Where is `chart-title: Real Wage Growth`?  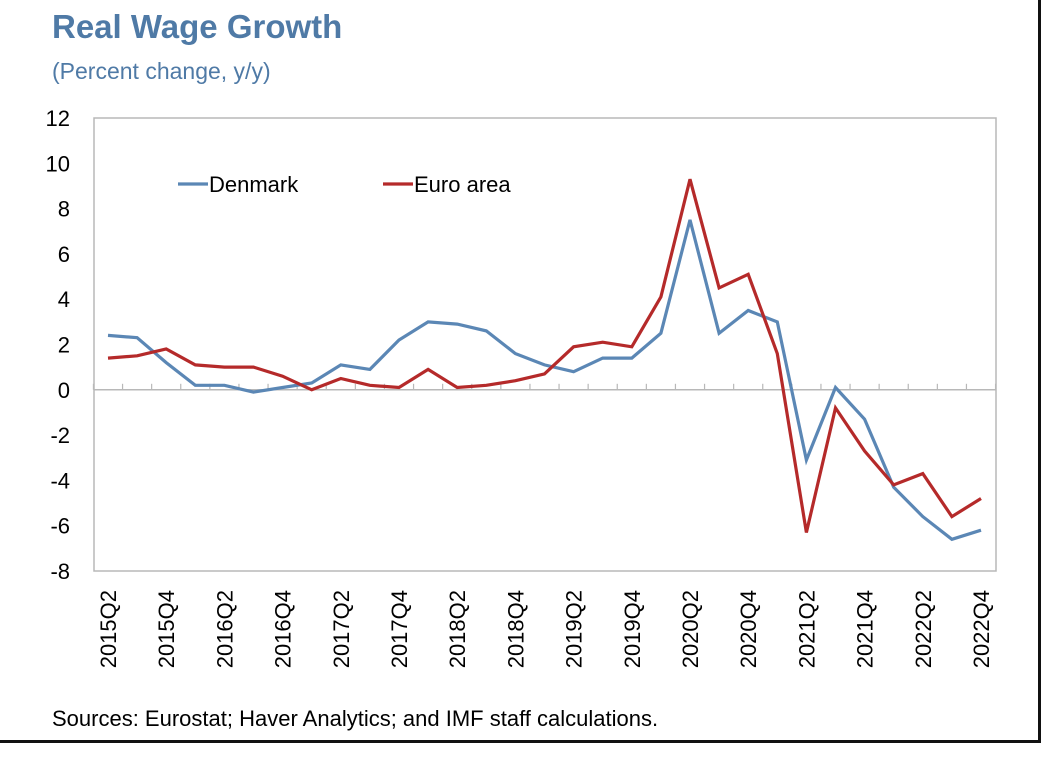
chart-title: Real Wage Growth is located at coordinates (197, 26).